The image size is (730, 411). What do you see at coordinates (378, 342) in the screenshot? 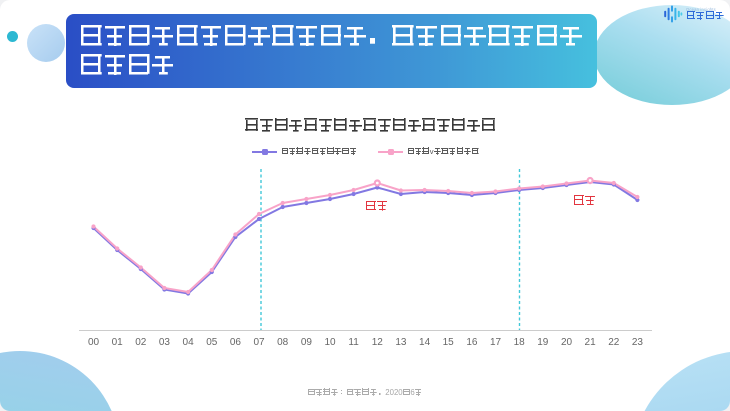
I see `svg-text: 12` at bounding box center [378, 342].